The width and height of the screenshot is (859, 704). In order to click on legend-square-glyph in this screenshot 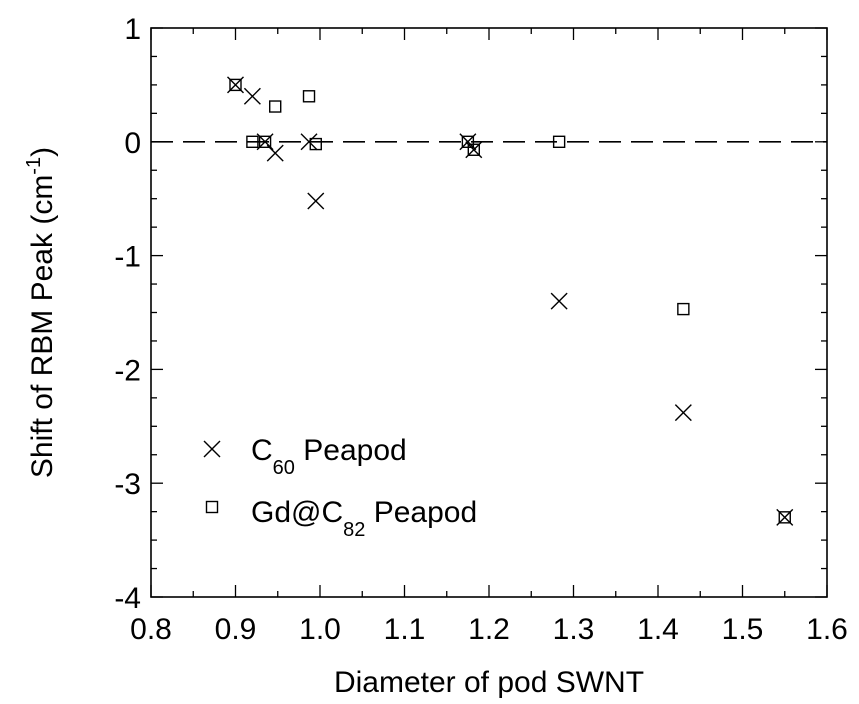, I will do `click(212, 507)`.